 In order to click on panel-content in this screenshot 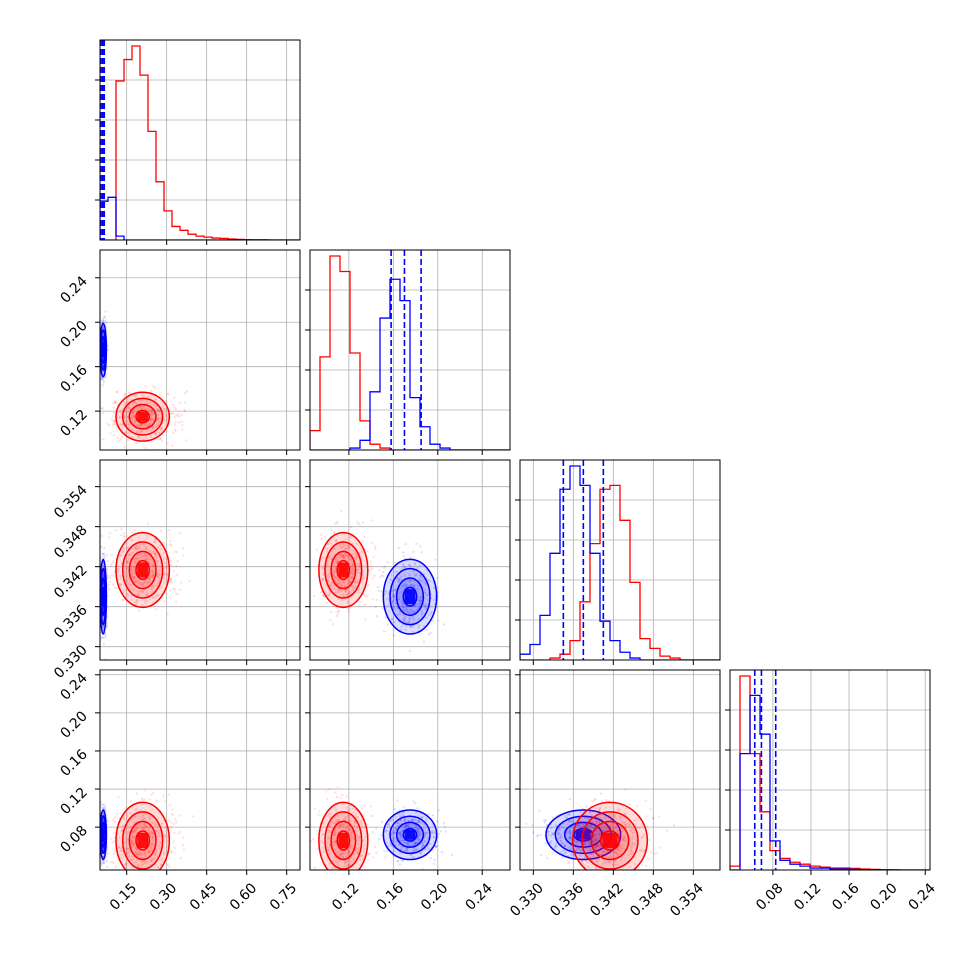, I will do `click(145, 591)`.